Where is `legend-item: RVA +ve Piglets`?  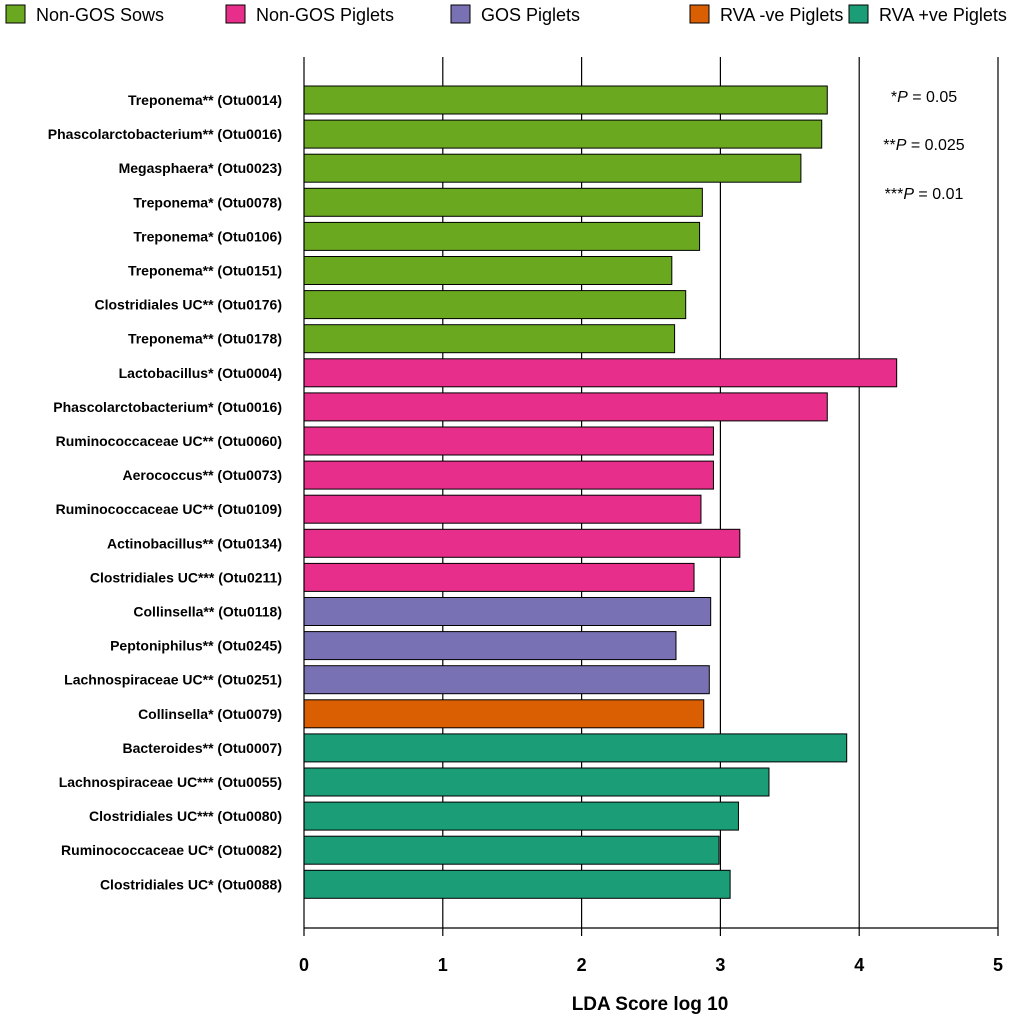 legend-item: RVA +ve Piglets is located at coordinates (927, 14).